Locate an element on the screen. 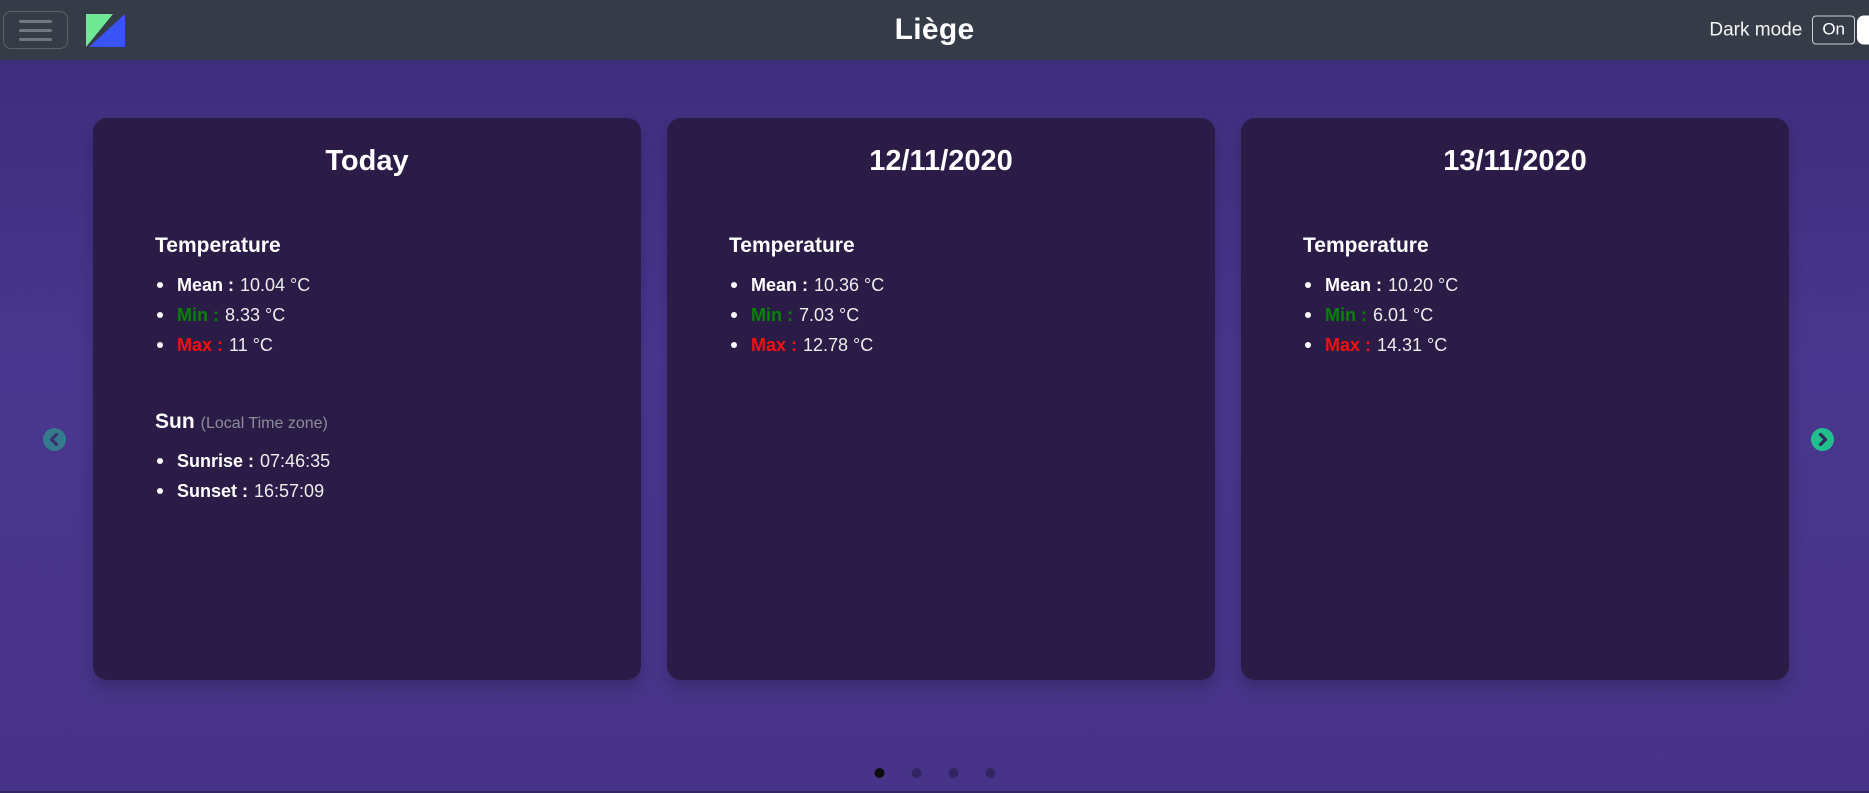 This screenshot has height=793, width=1869. carousel-prev-button is located at coordinates (54, 439).